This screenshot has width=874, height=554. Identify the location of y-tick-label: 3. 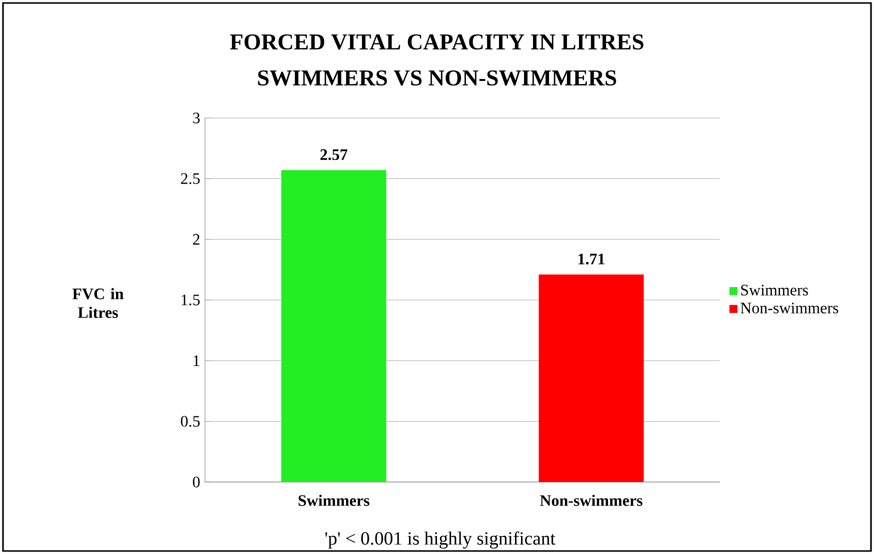
(196, 118).